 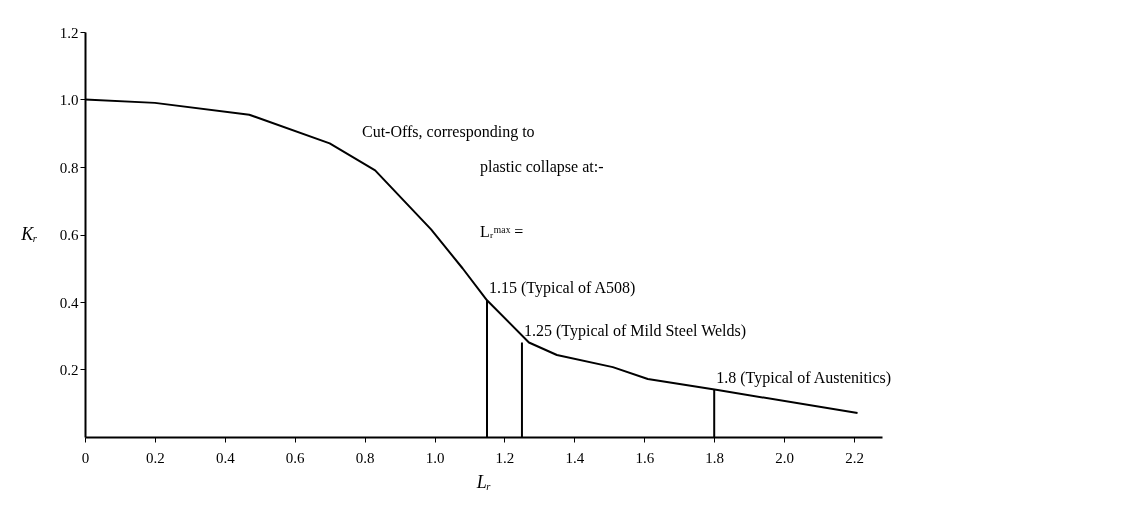 What do you see at coordinates (483, 481) in the screenshot?
I see `x-axis-title: Lᵣ` at bounding box center [483, 481].